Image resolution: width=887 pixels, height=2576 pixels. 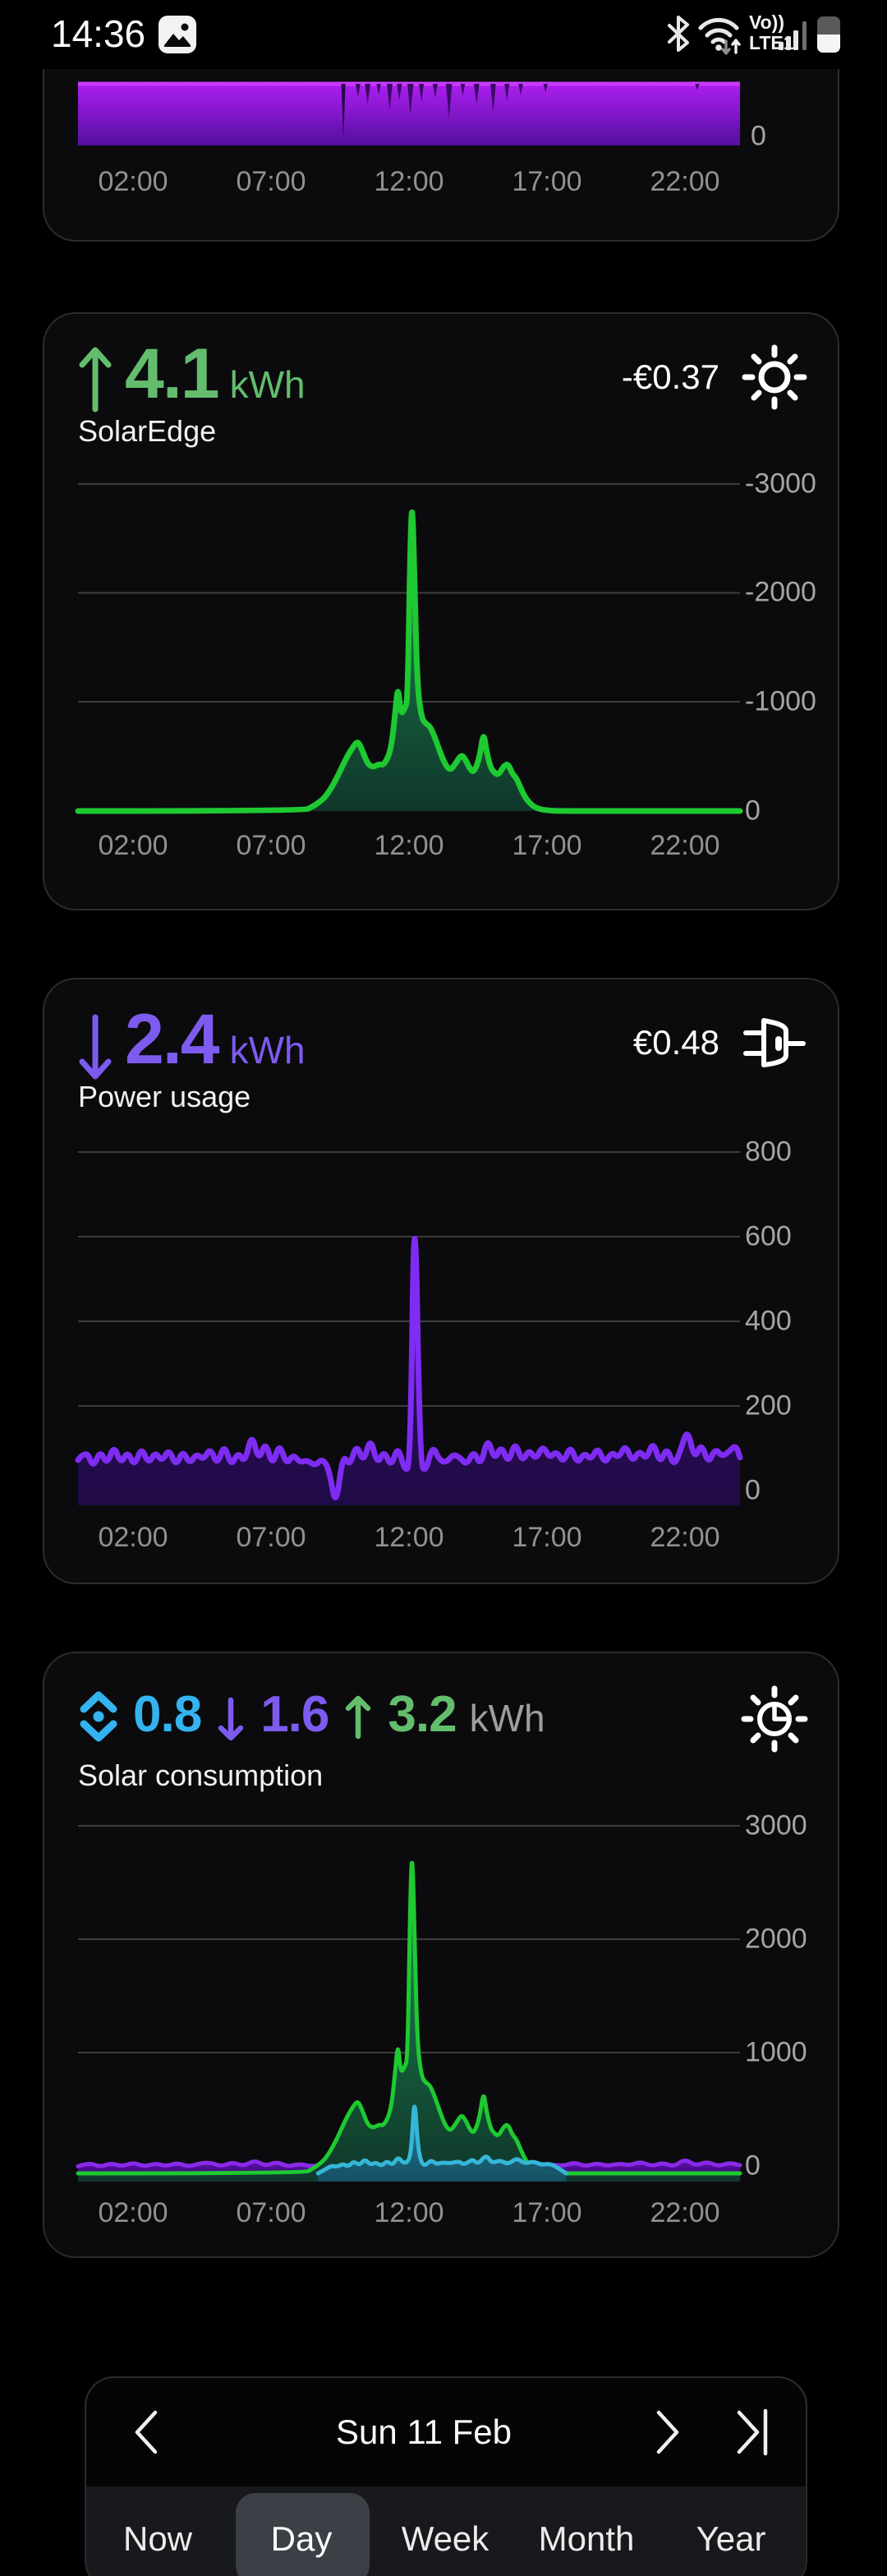 I want to click on solaredge-header-right: -€0.37, so click(x=716, y=377).